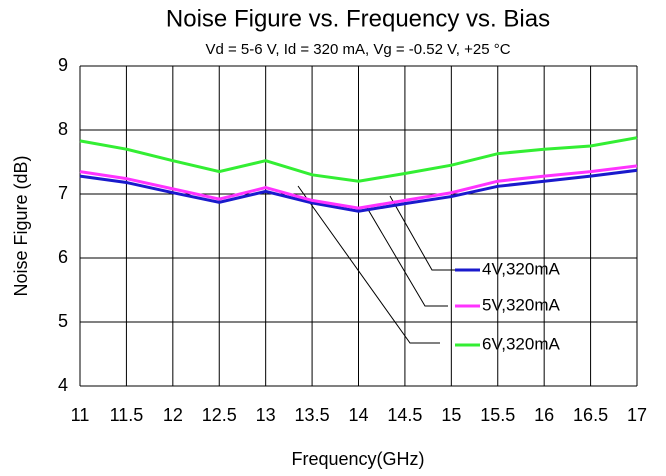 This screenshot has width=666, height=476. What do you see at coordinates (357, 459) in the screenshot?
I see `x-axis-label: Frequency(GHz)` at bounding box center [357, 459].